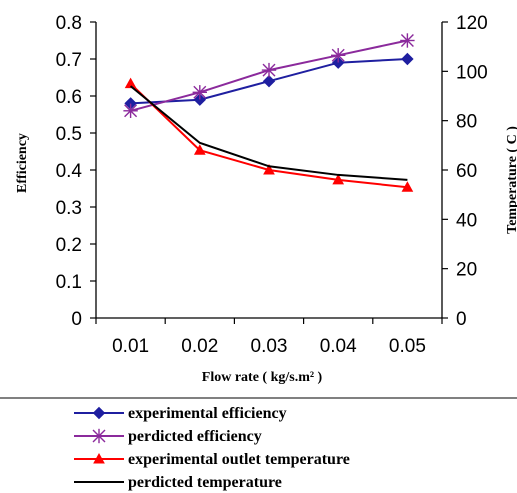 The image size is (517, 493). What do you see at coordinates (69, 23) in the screenshot?
I see `y-left-tick-label: 0.8` at bounding box center [69, 23].